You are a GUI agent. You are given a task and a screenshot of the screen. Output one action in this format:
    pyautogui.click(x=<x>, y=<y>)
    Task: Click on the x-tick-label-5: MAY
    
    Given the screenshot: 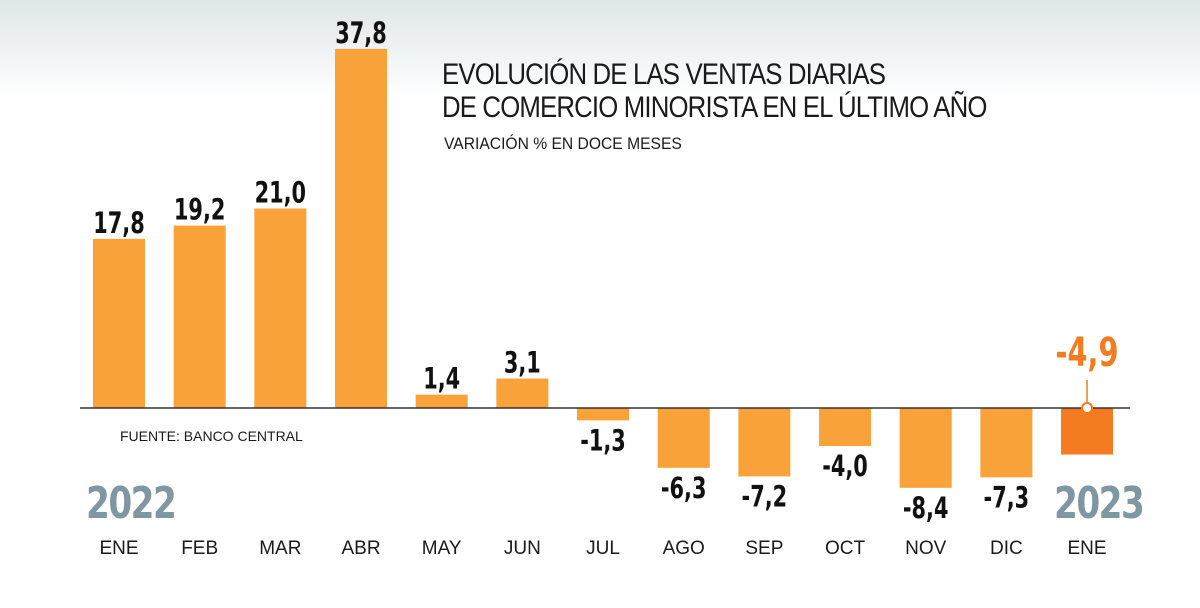 What is the action you would take?
    pyautogui.click(x=442, y=548)
    